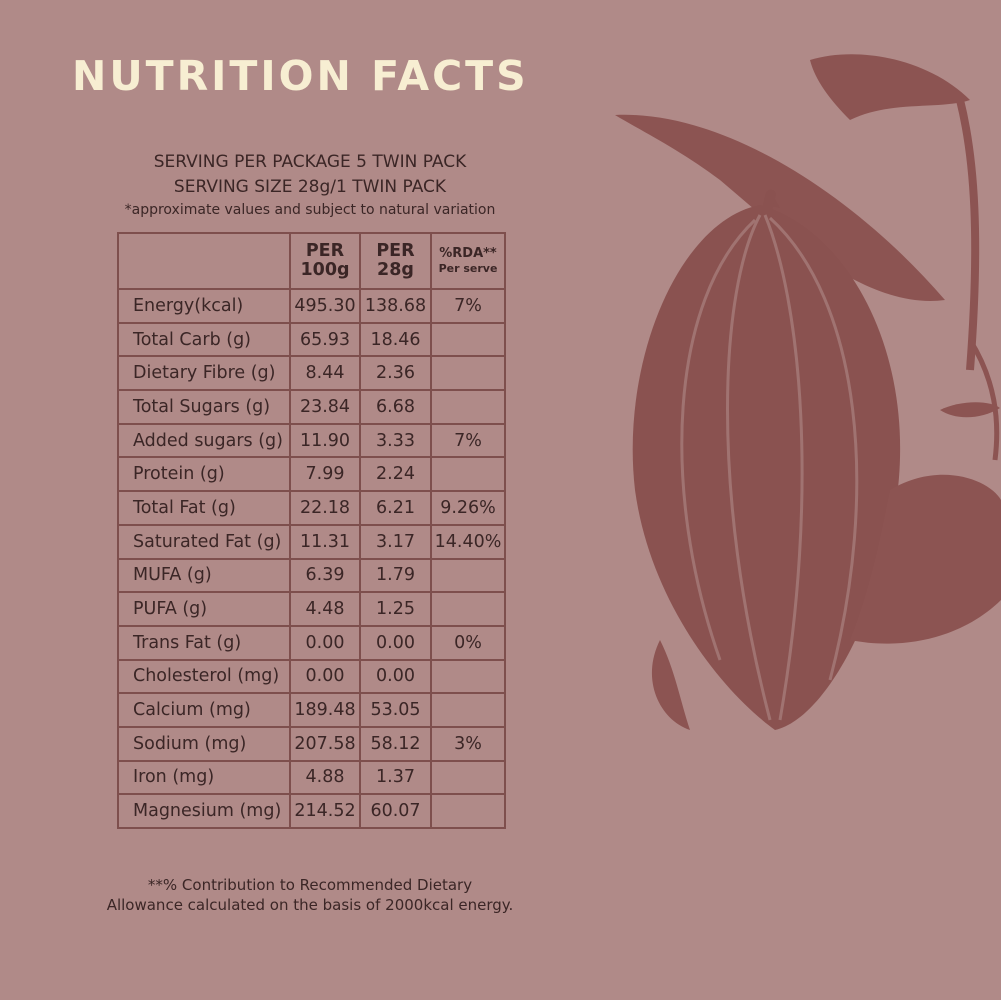  Describe the element at coordinates (204, 373) in the screenshot. I see `nutrient-name: Dietary Fibre (g)` at that location.